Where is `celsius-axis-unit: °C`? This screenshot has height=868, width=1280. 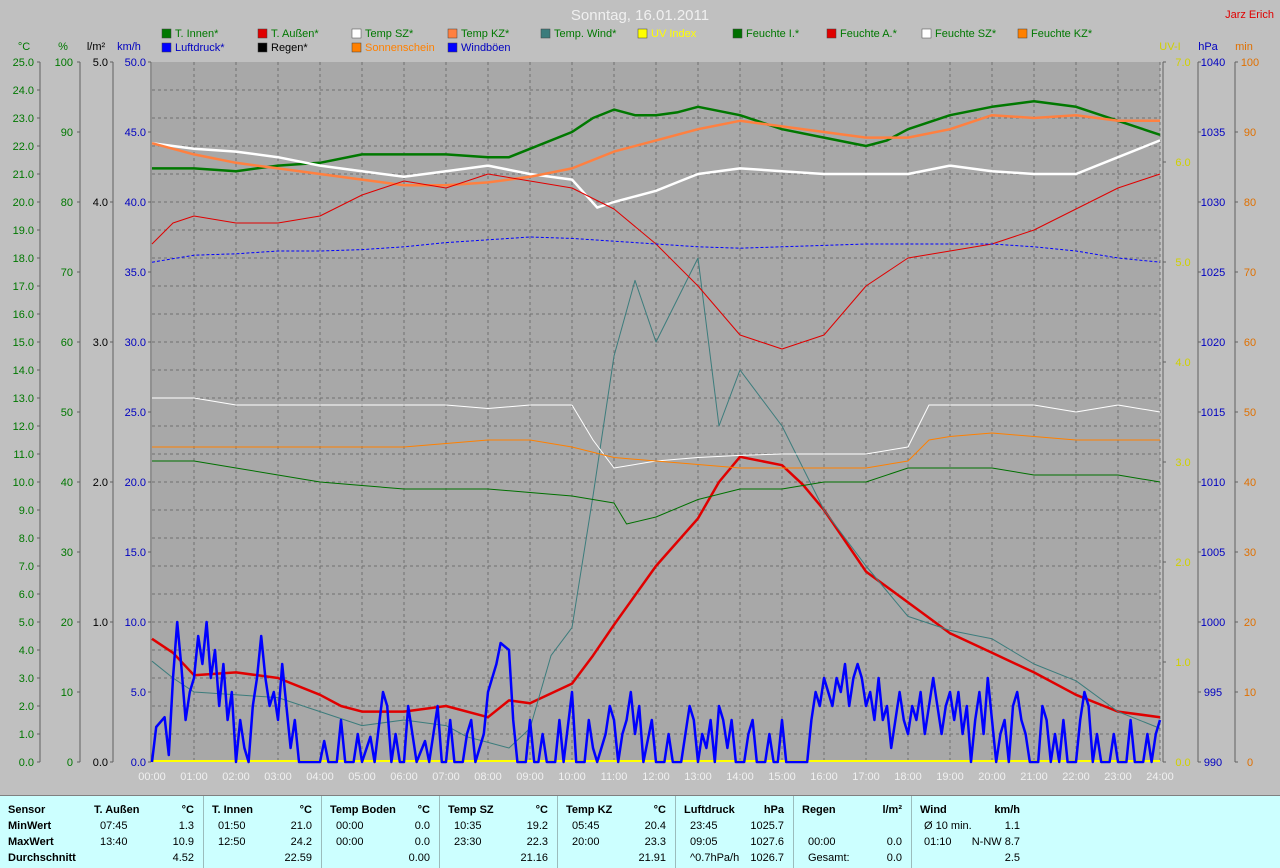
celsius-axis-unit: °C is located at coordinates (24, 47).